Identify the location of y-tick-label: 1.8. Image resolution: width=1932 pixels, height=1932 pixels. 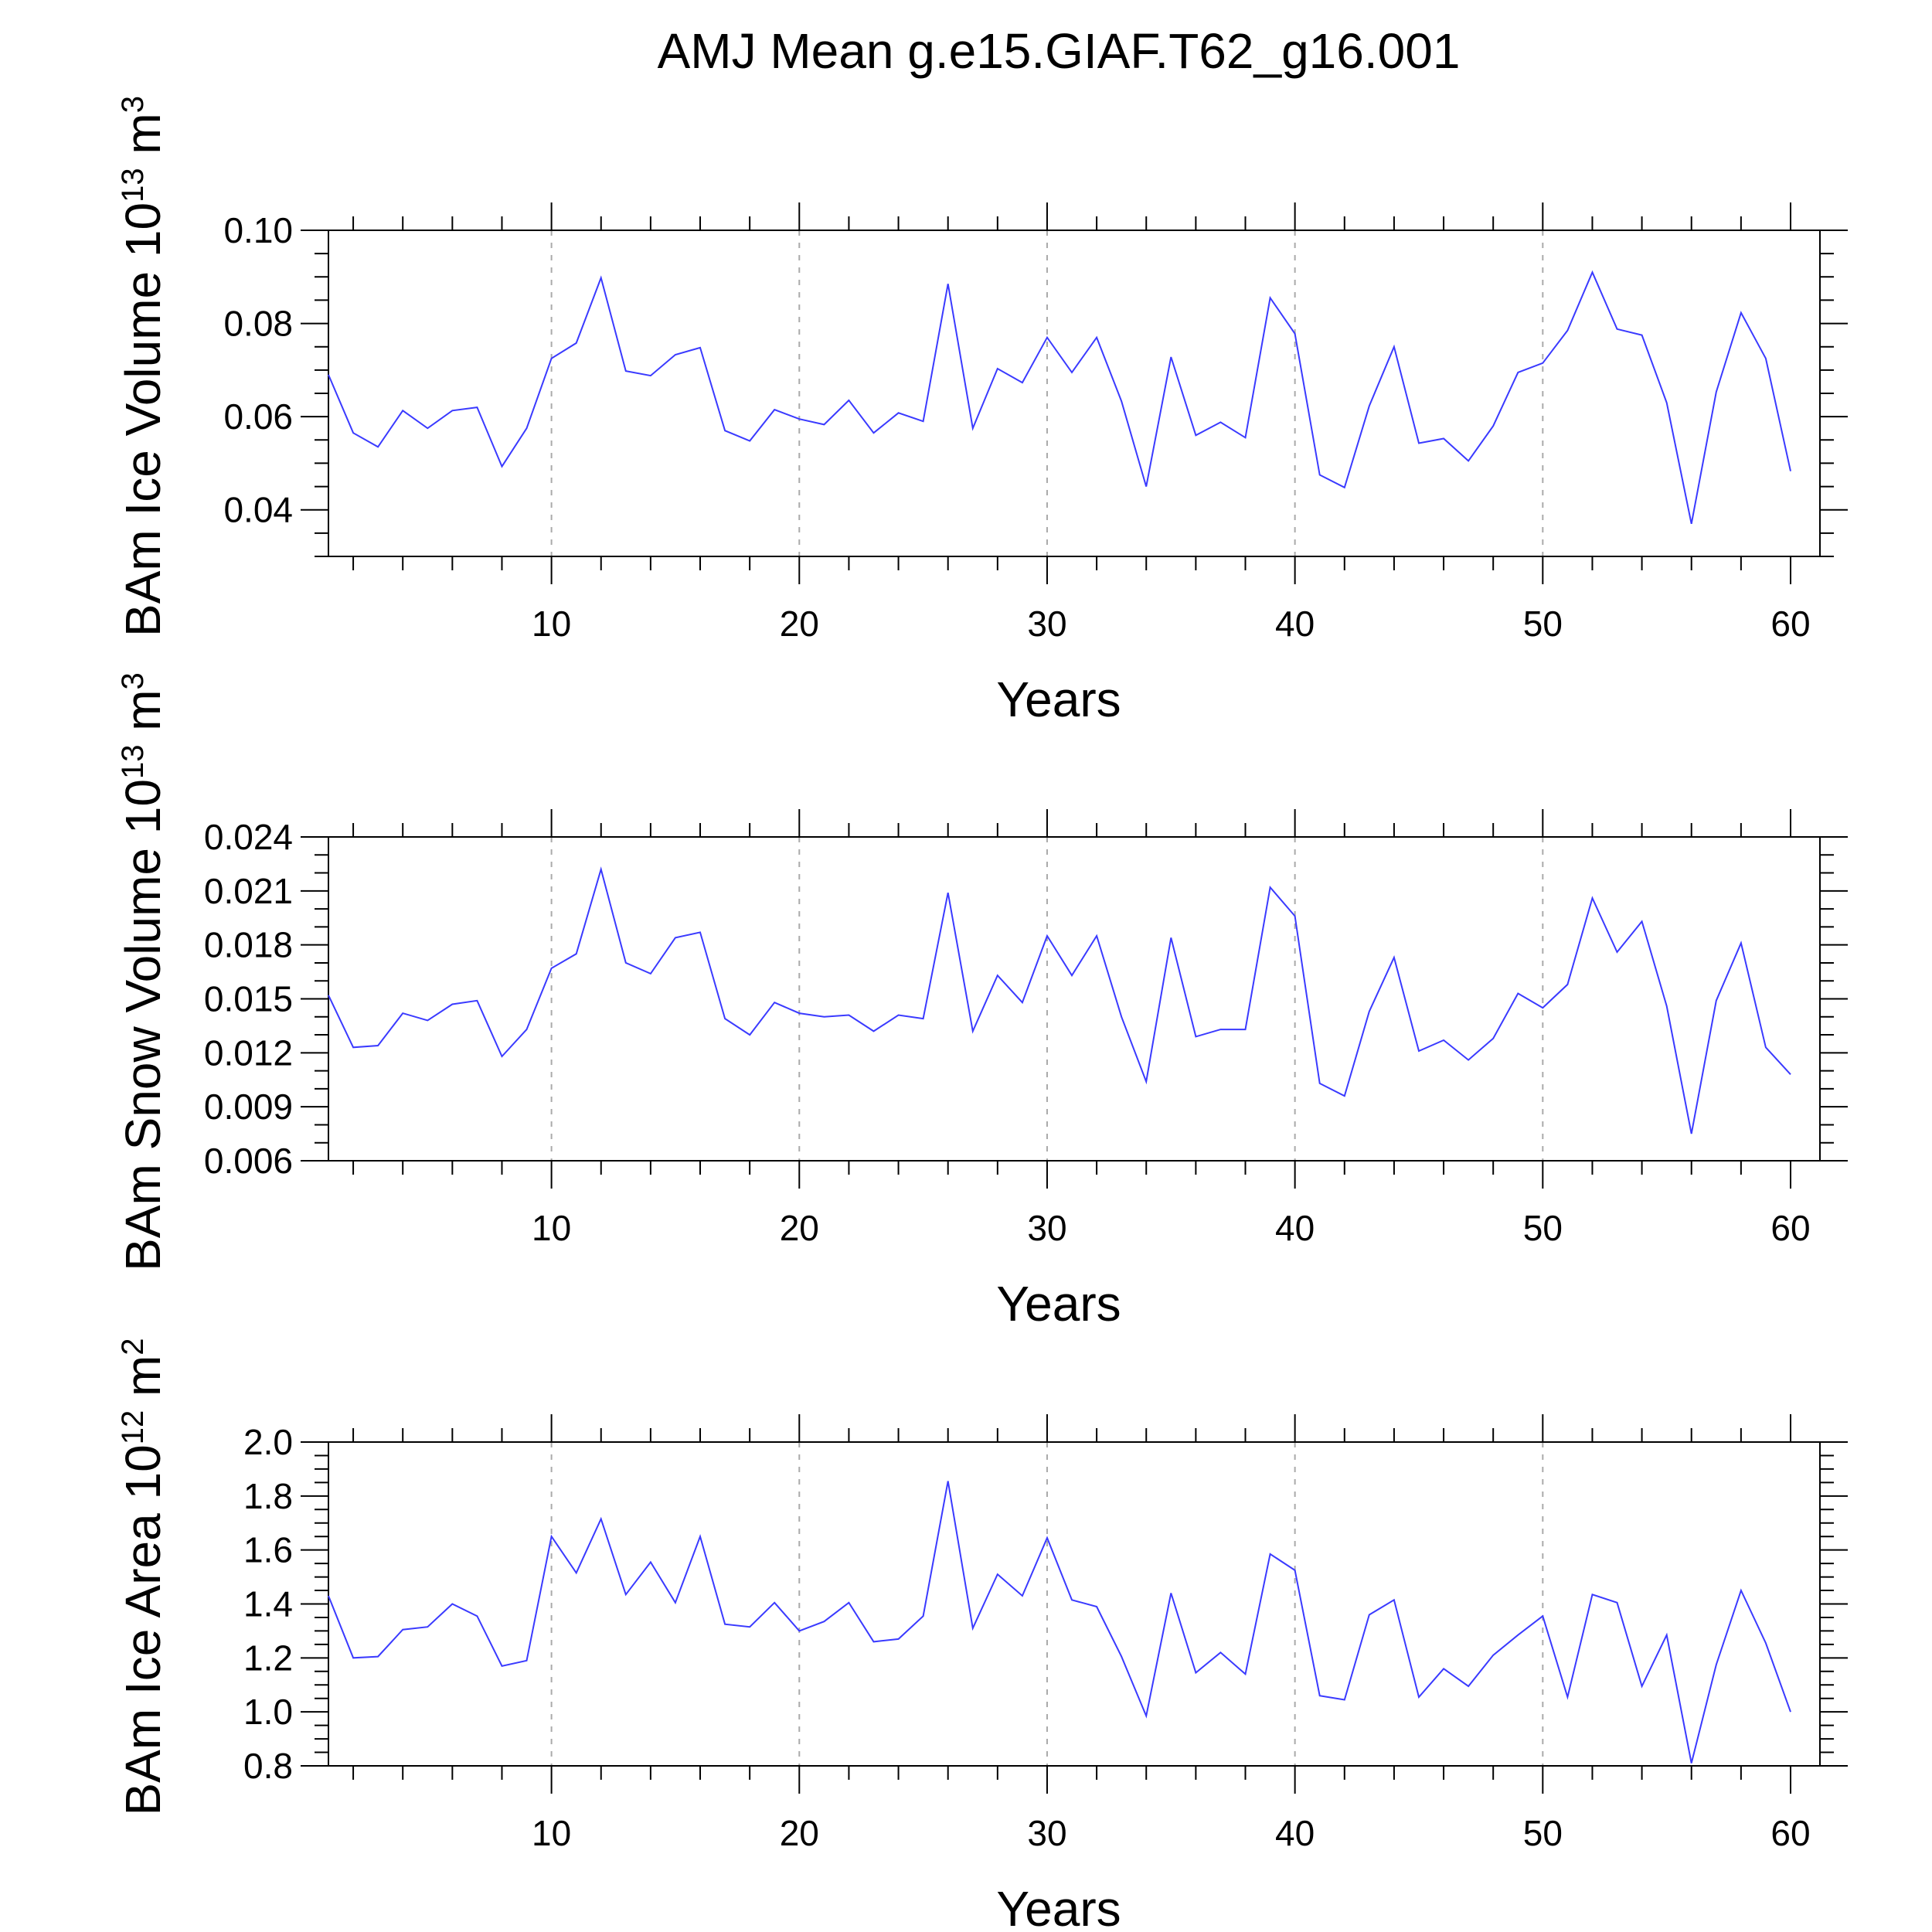
(268, 1496).